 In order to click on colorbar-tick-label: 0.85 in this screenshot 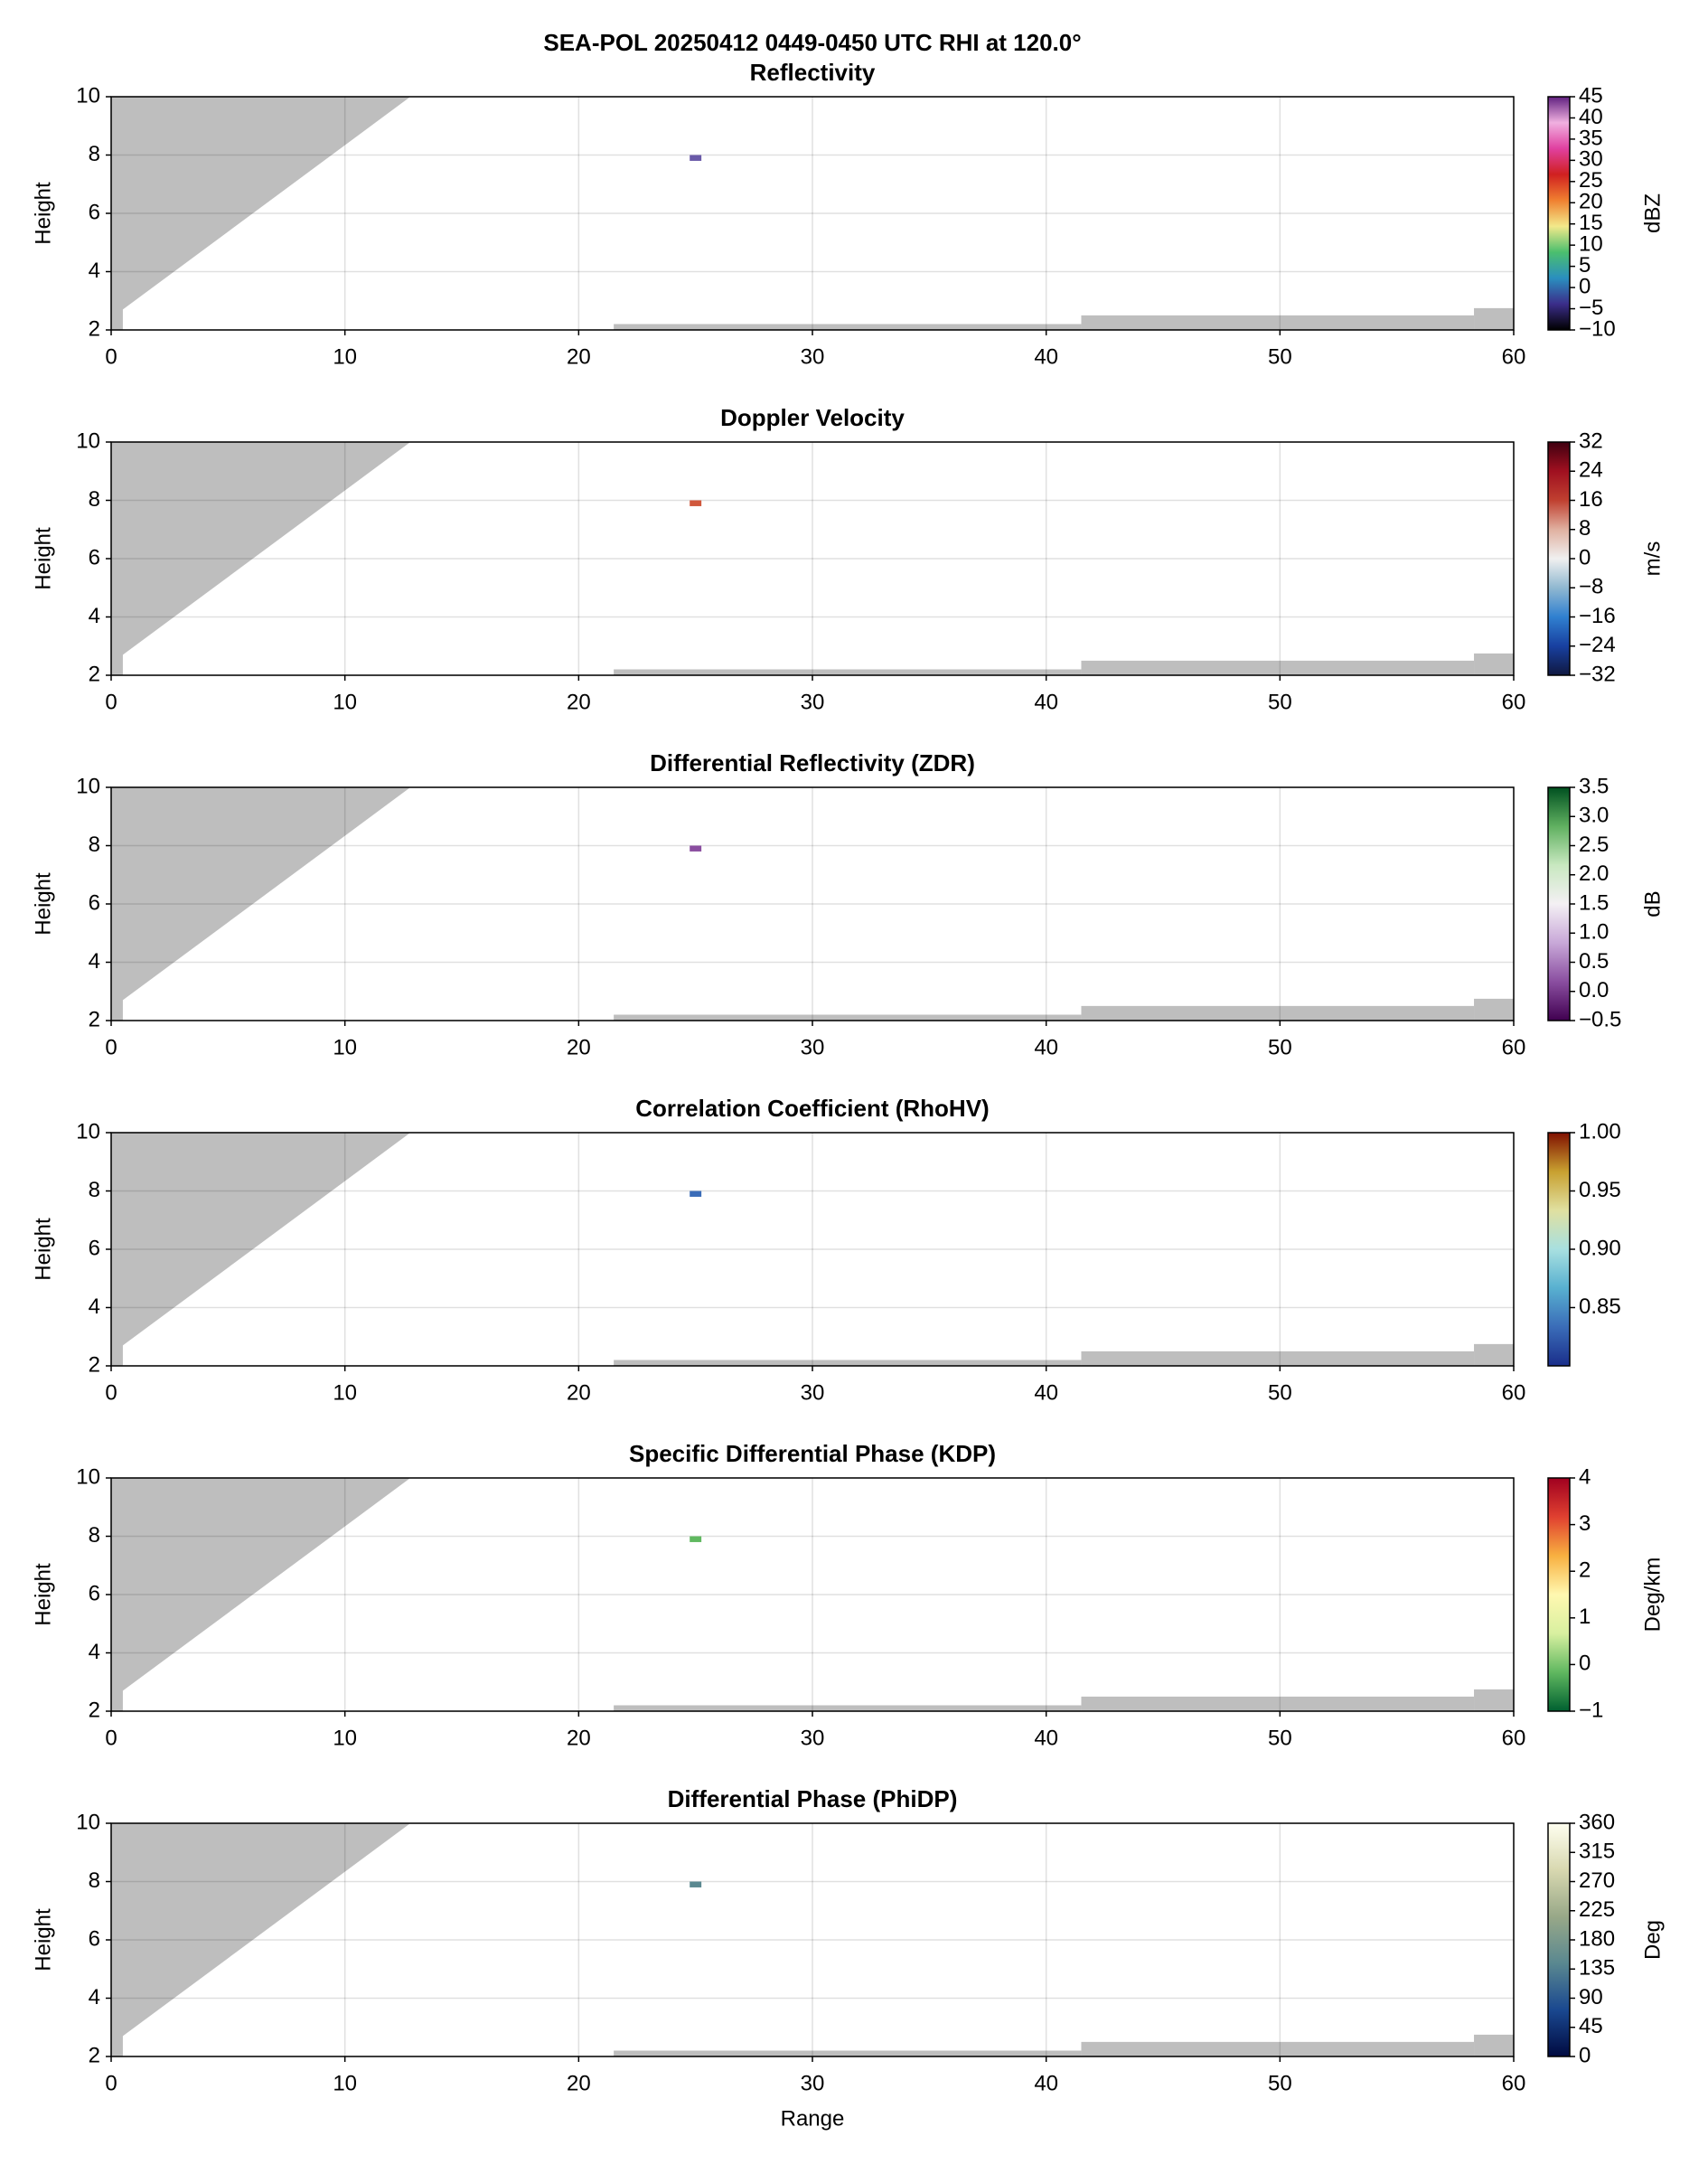, I will do `click(1600, 1306)`.